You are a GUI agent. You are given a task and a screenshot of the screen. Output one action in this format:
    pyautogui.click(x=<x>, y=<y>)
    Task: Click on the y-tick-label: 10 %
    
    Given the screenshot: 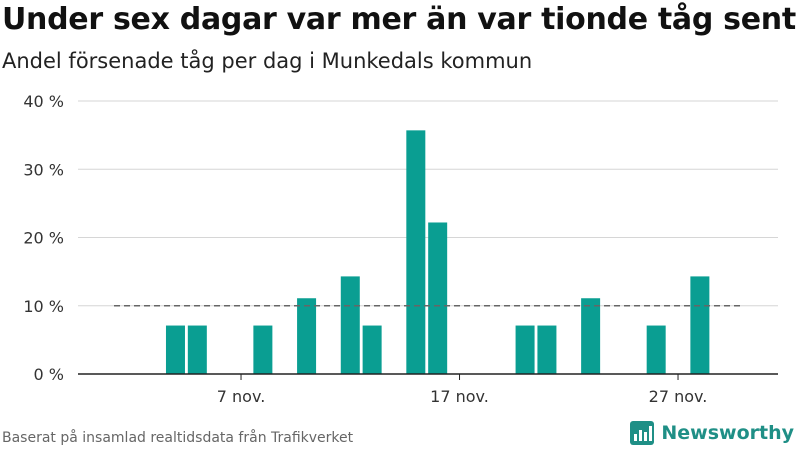 What is the action you would take?
    pyautogui.click(x=43, y=306)
    